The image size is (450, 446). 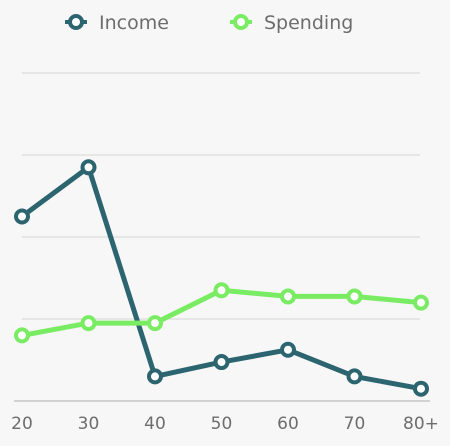 What do you see at coordinates (209, 23) in the screenshot?
I see `legend: Income Spending` at bounding box center [209, 23].